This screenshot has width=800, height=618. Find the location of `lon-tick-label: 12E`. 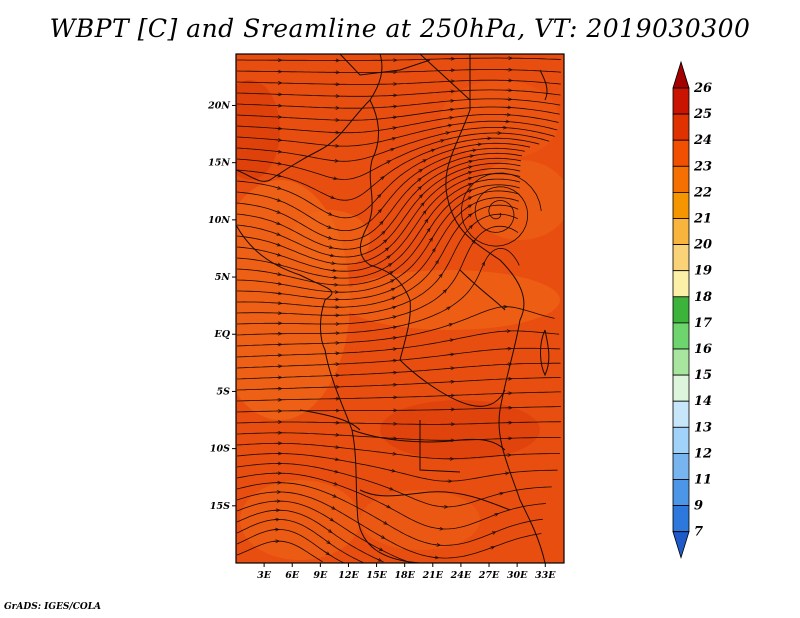

lon-tick-label: 12E is located at coordinates (348, 575).